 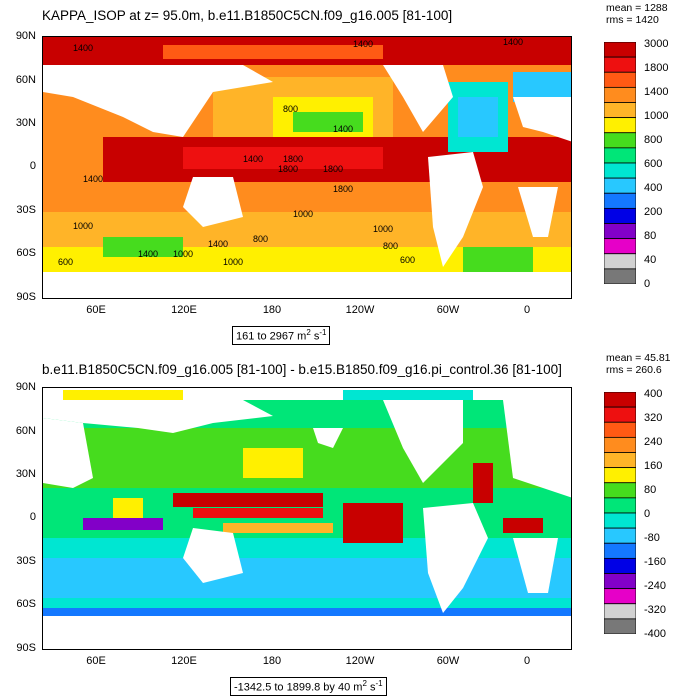 I want to click on panel2-range-text: -1342.5 to 1899.8 by 40 m, so click(x=298, y=687).